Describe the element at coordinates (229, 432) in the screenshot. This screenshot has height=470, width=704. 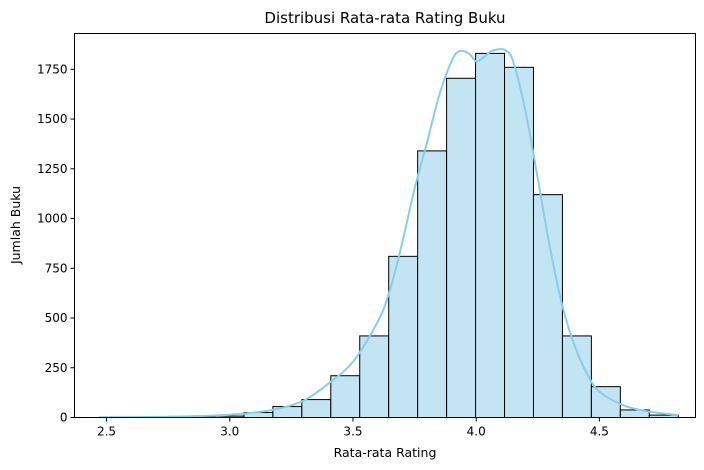
I see `x-tick-label: 3.0` at that location.